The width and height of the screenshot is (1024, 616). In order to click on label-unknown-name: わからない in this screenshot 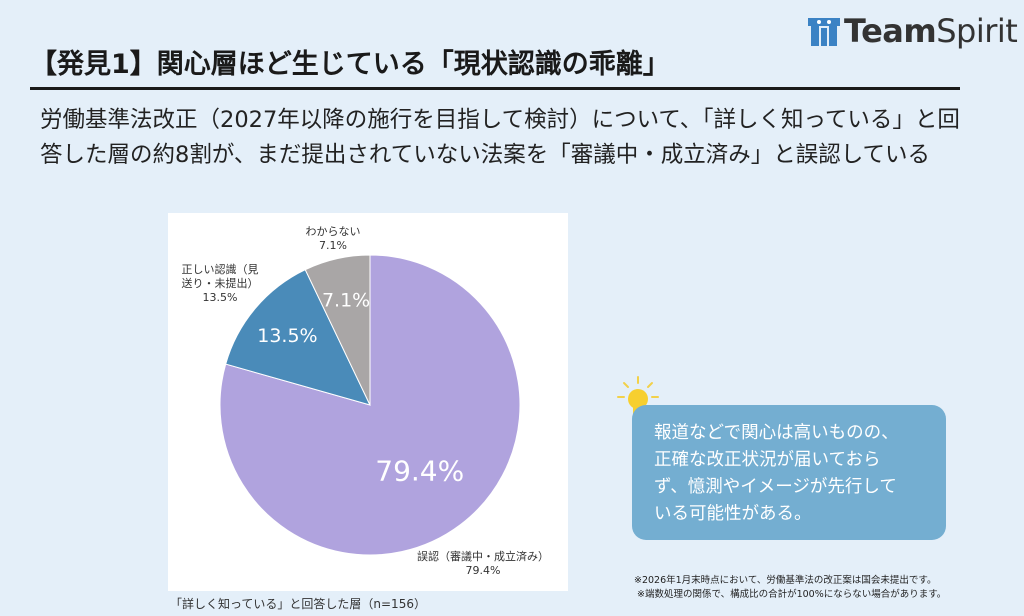, I will do `click(333, 231)`.